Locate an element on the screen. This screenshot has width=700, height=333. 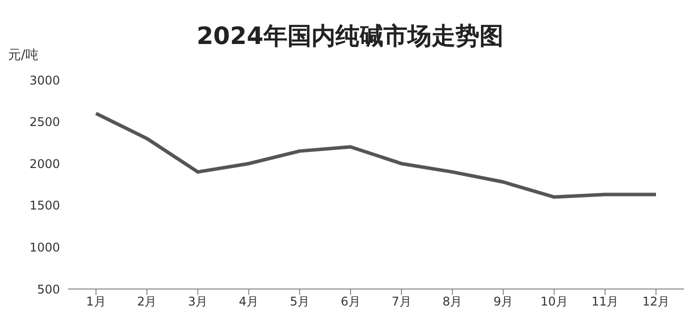
y-tick-label: 2000 is located at coordinates (44, 163).